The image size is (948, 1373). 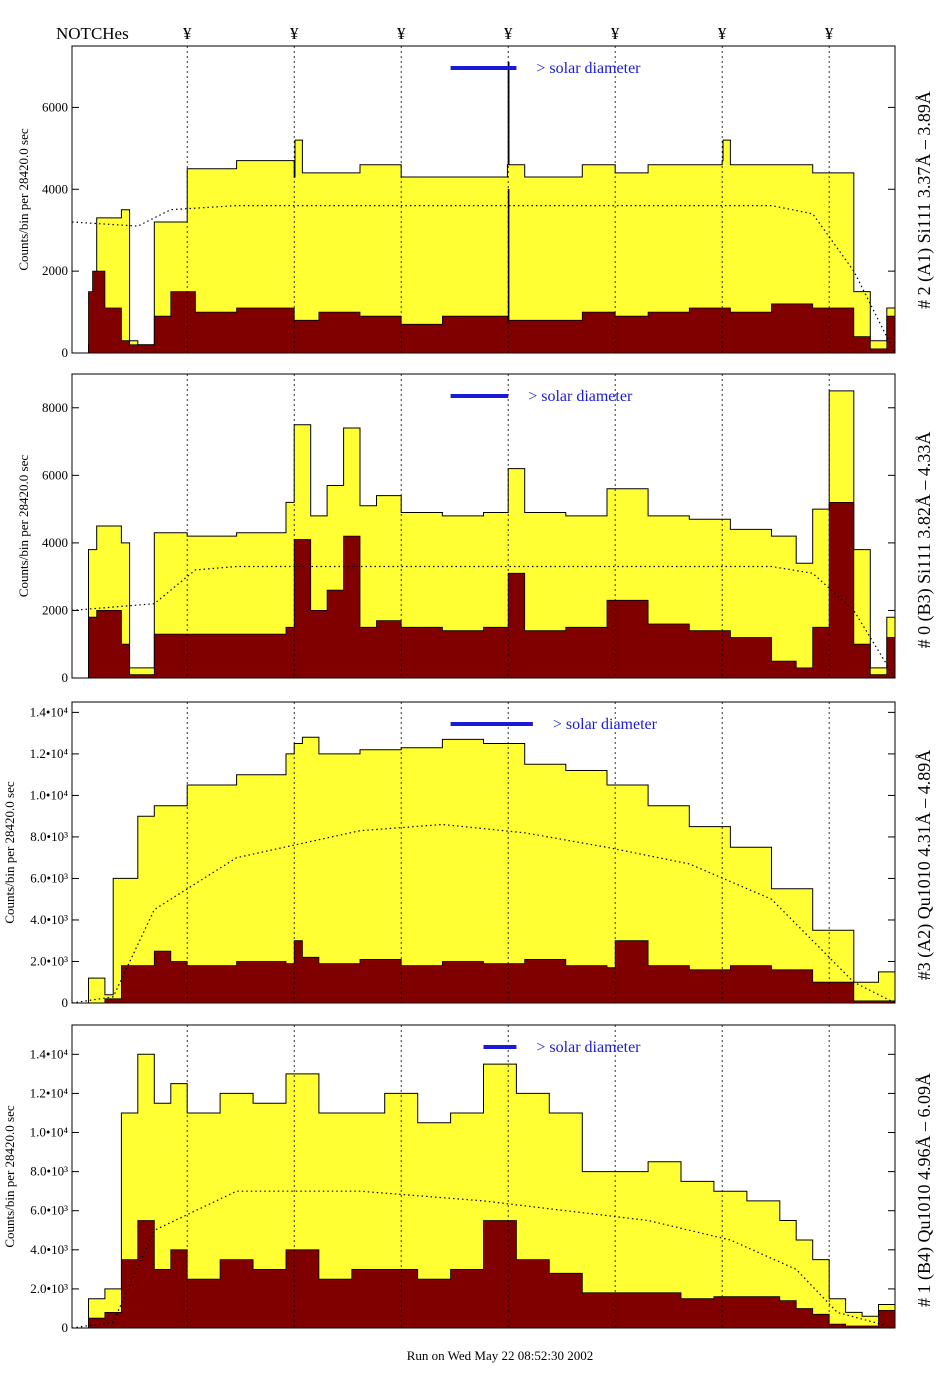 I want to click on footer-run-date: Run on Wed May 22 08:52:30 2002, so click(x=500, y=1355).